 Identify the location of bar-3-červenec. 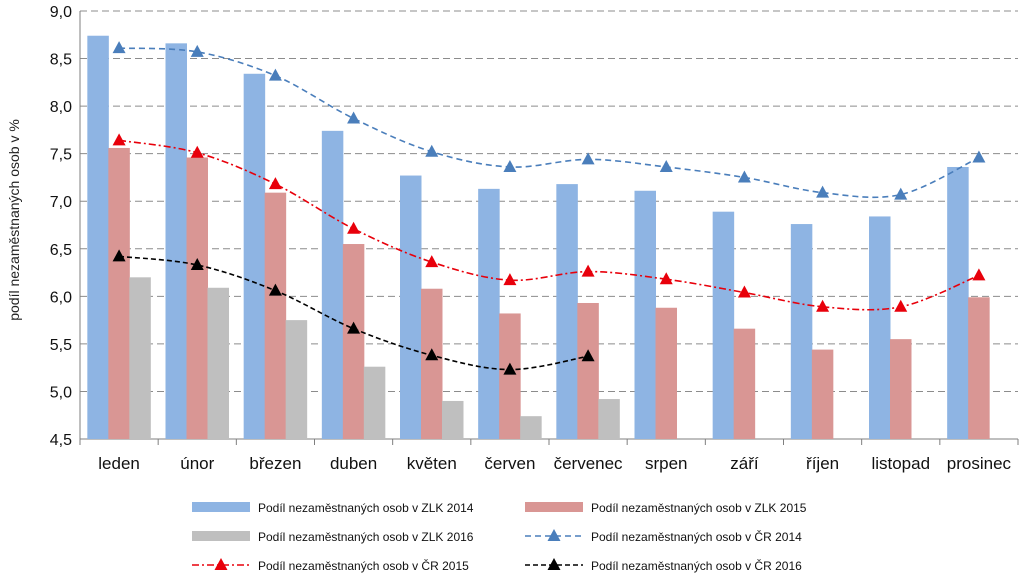
(609, 419).